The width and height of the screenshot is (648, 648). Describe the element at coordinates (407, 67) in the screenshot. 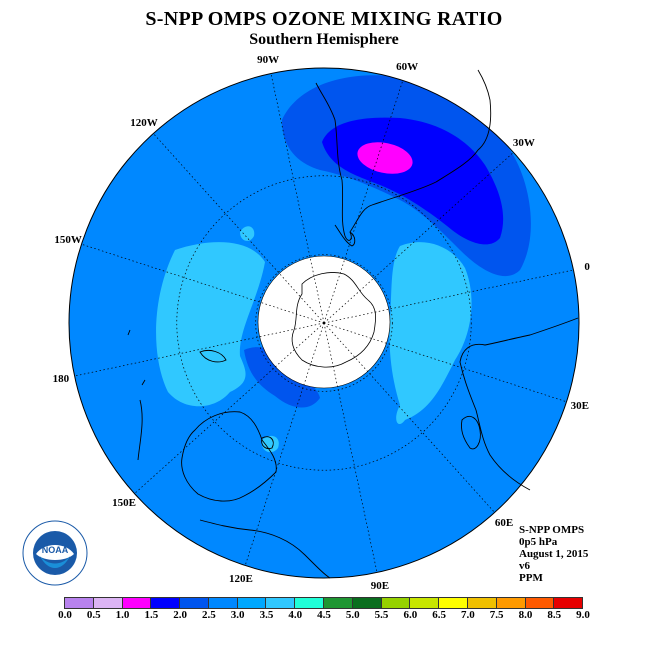

I see `longitude-label: 60W` at that location.